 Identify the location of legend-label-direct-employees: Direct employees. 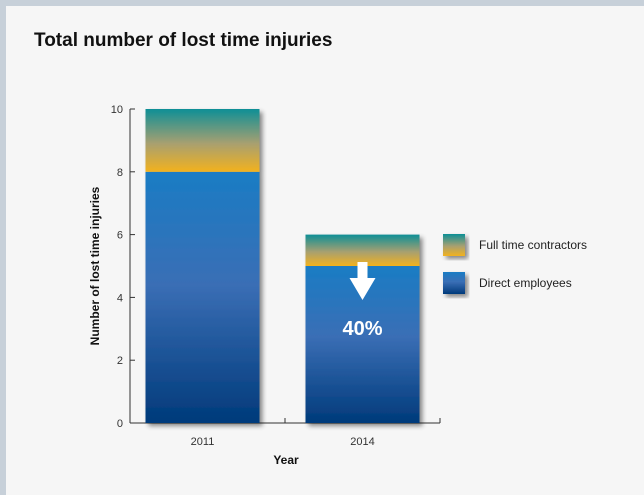
(525, 283).